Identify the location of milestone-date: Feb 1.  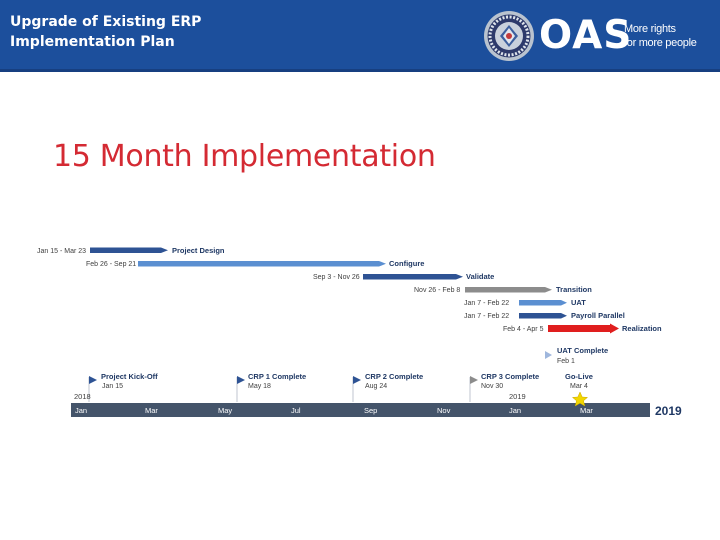
(566, 361).